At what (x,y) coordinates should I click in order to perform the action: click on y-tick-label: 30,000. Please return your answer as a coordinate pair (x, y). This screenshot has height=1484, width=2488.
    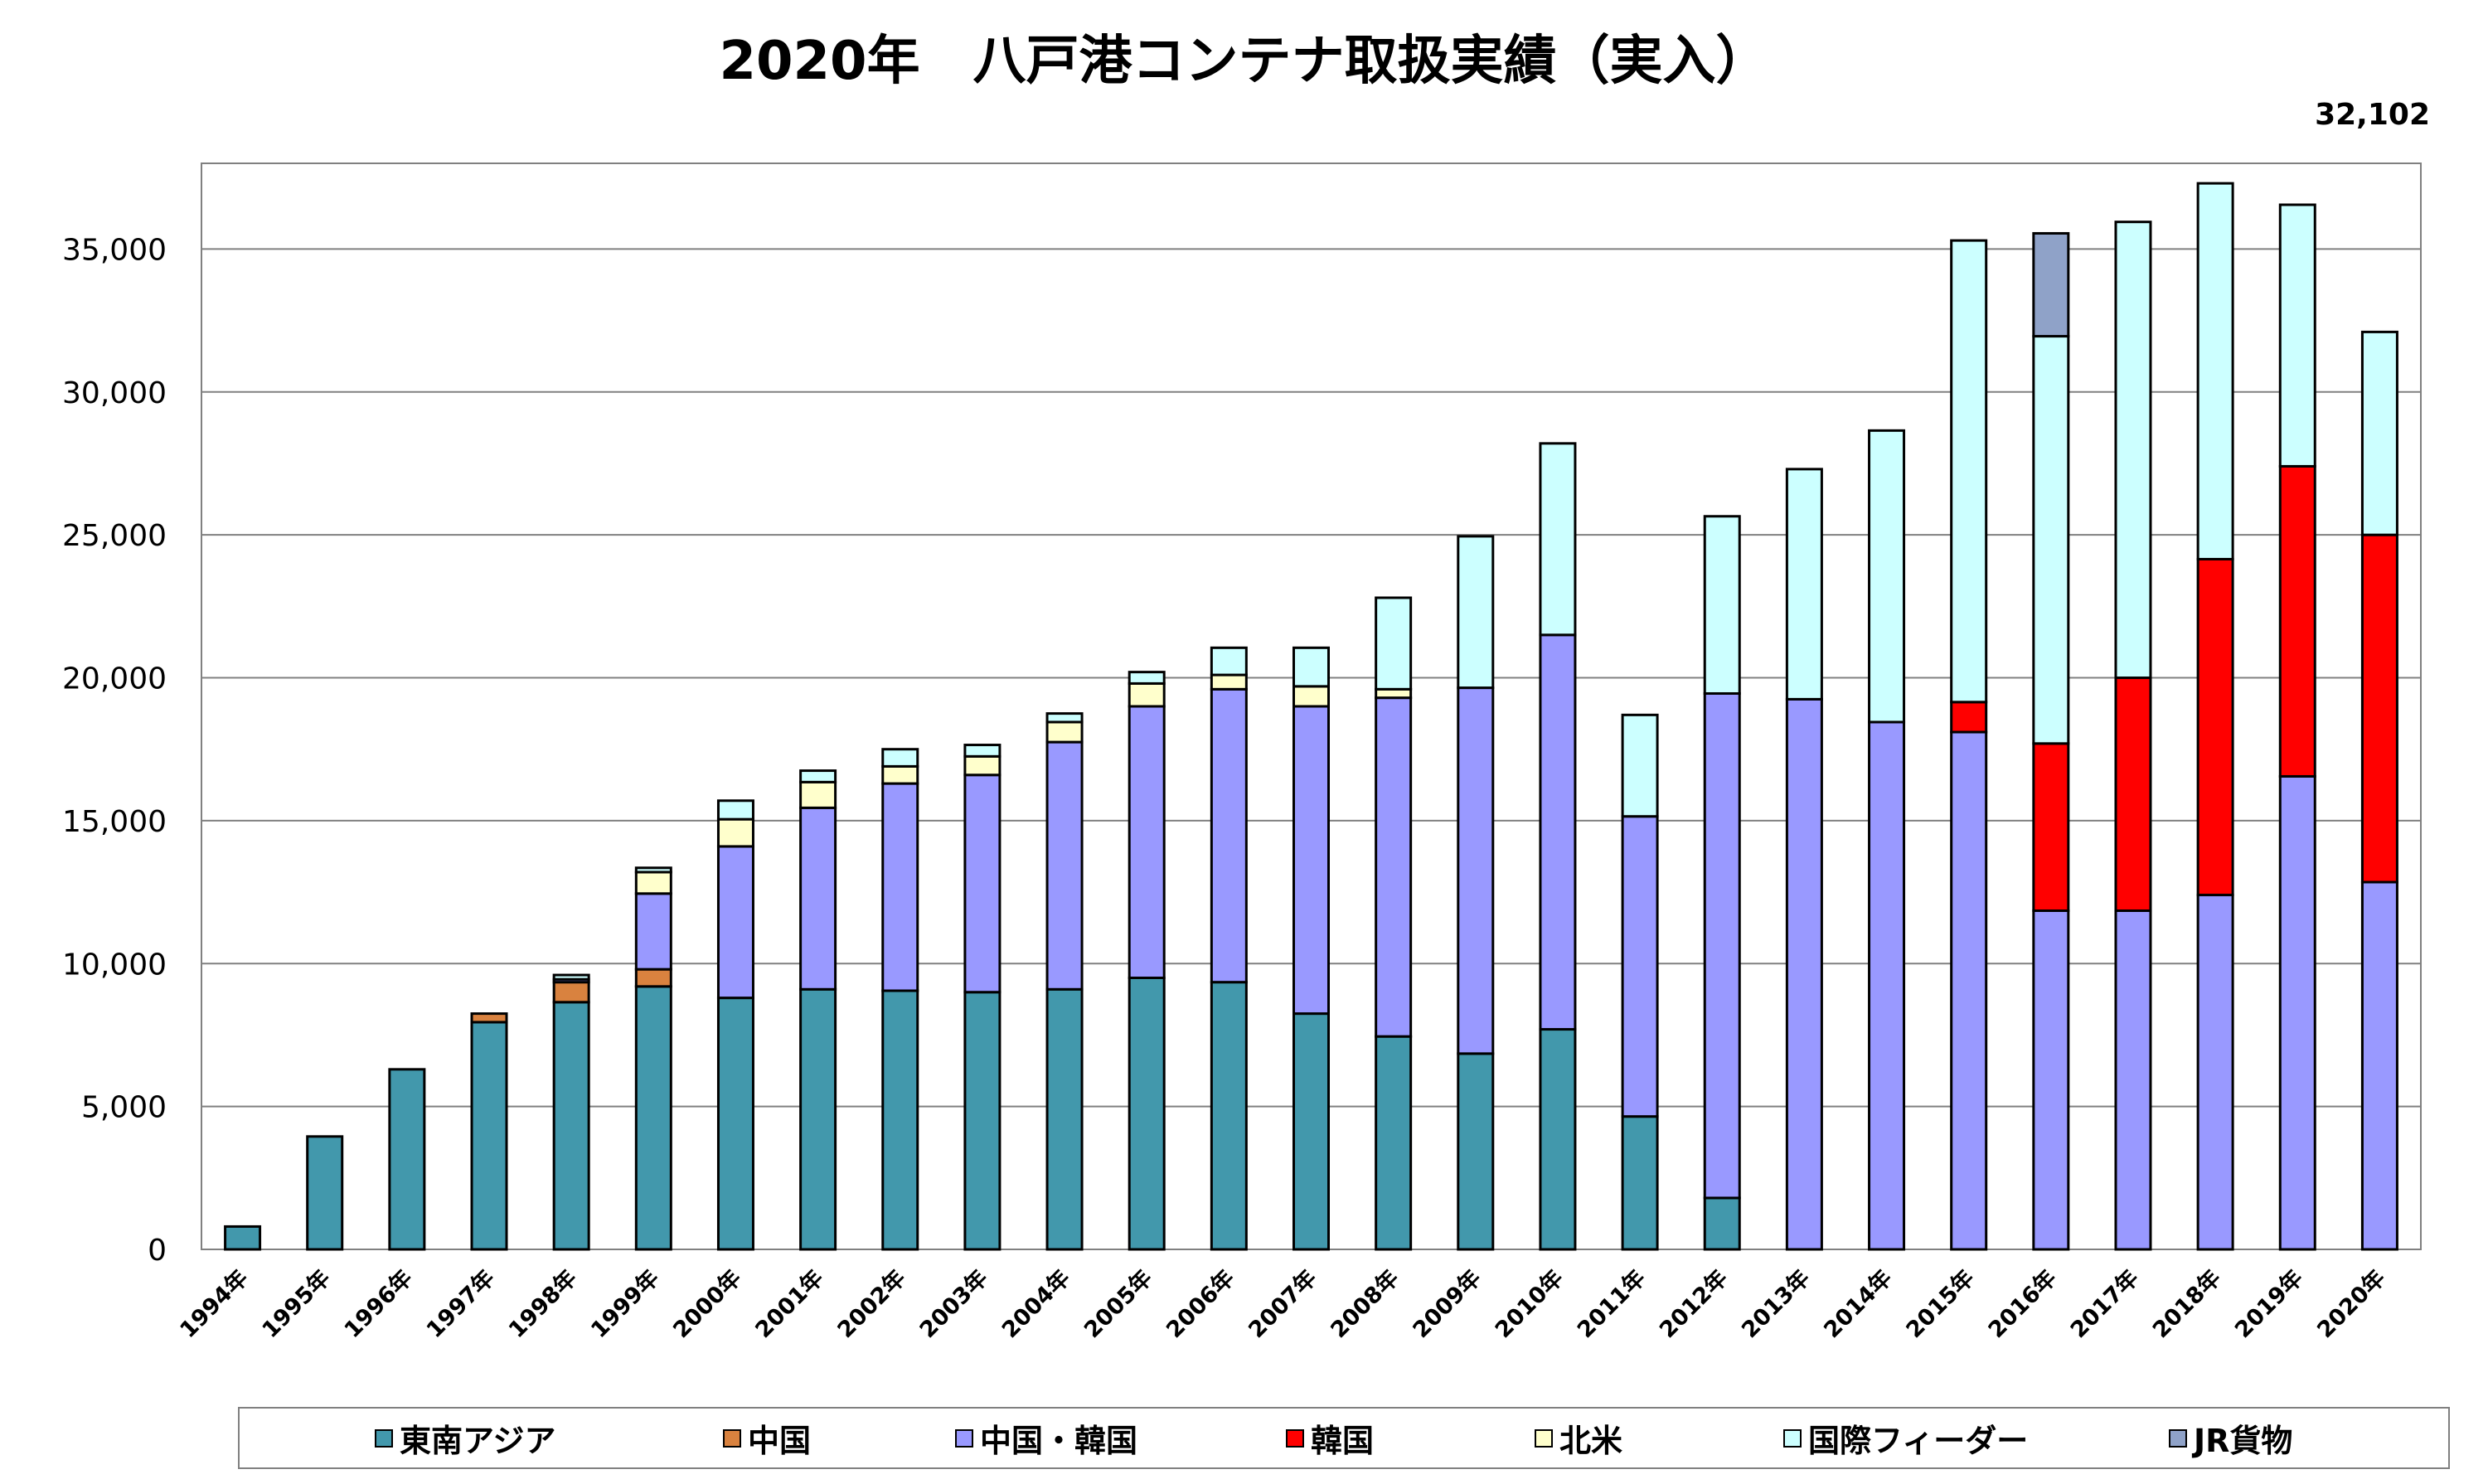
    Looking at the image, I should click on (114, 393).